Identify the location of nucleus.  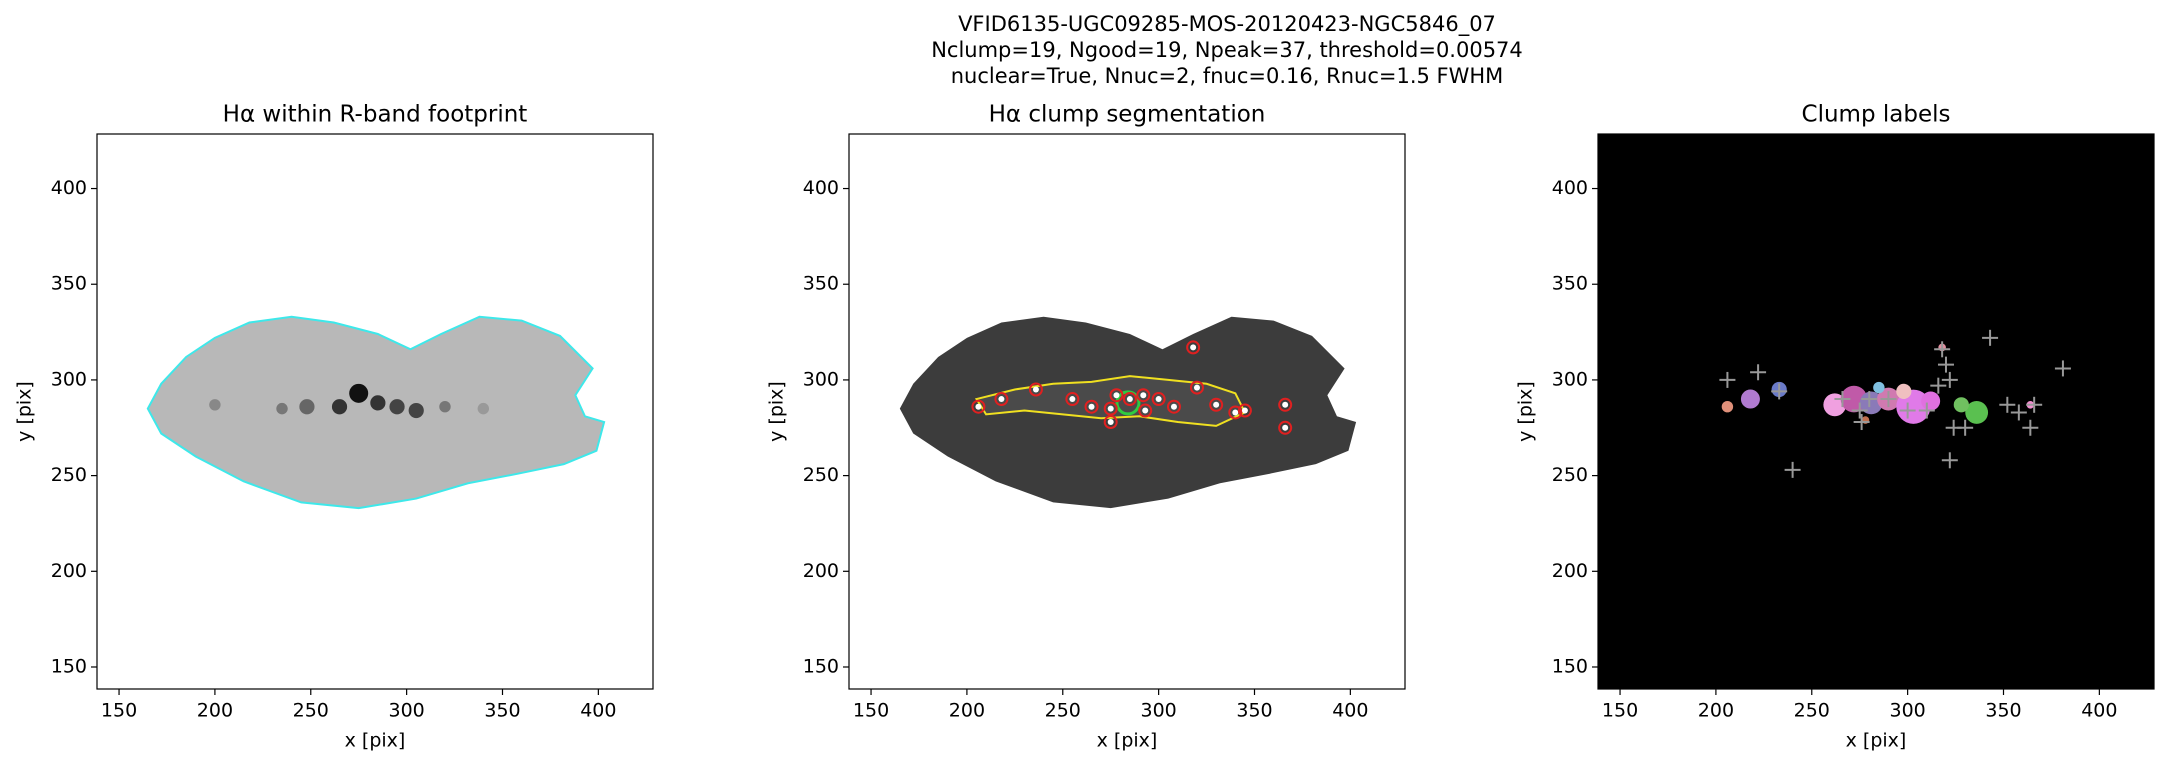
(1128, 403).